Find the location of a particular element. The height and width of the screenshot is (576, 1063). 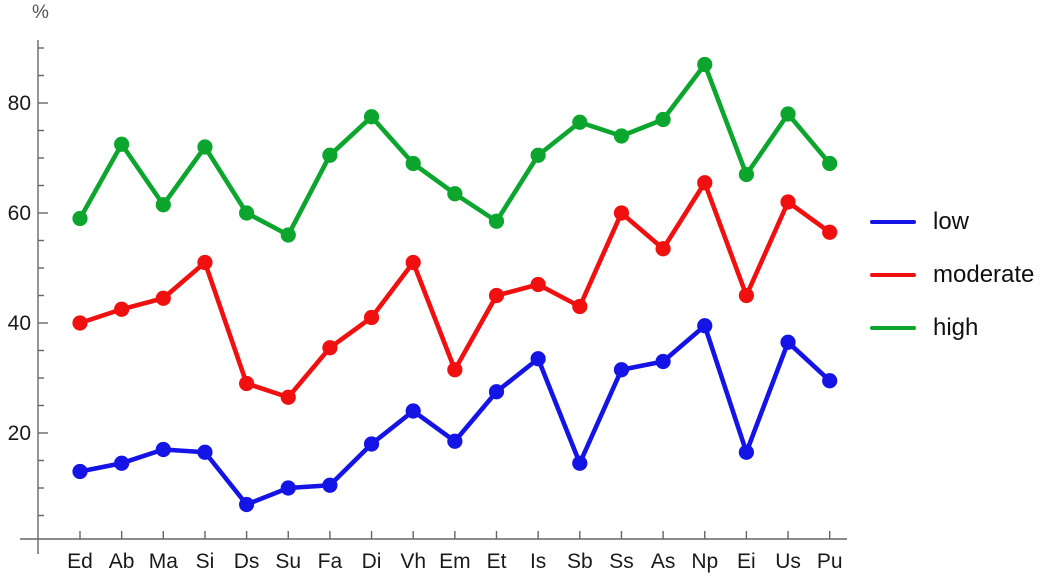

data-point-moderate-Ma is located at coordinates (163, 298).